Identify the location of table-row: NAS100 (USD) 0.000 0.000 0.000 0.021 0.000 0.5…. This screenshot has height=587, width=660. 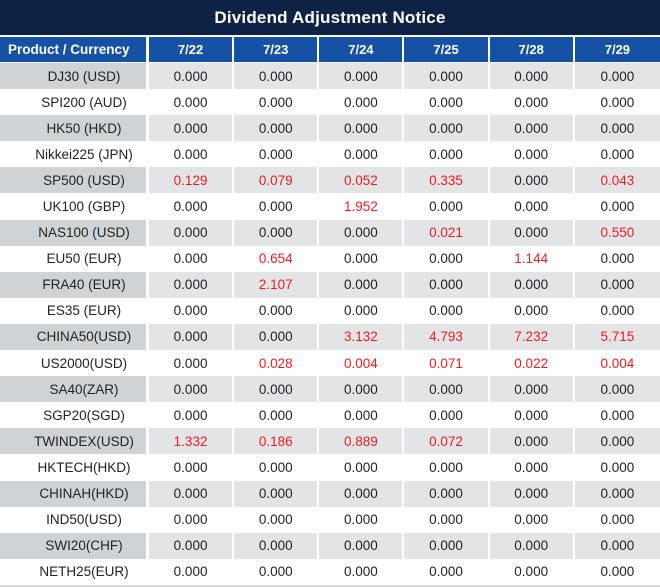
(330, 232).